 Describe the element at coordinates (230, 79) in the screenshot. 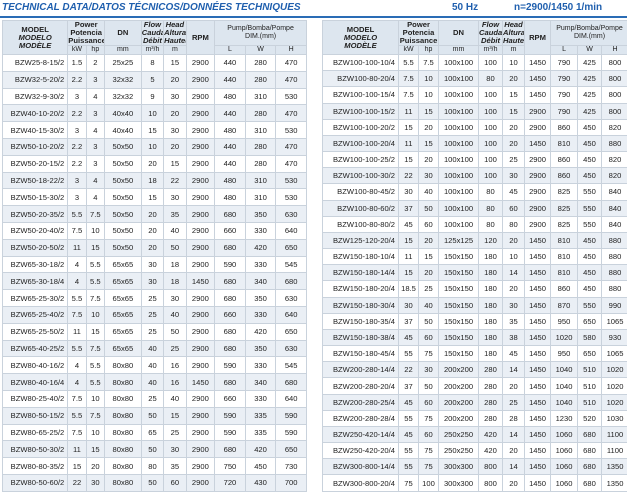

I see `cell: 440` at that location.